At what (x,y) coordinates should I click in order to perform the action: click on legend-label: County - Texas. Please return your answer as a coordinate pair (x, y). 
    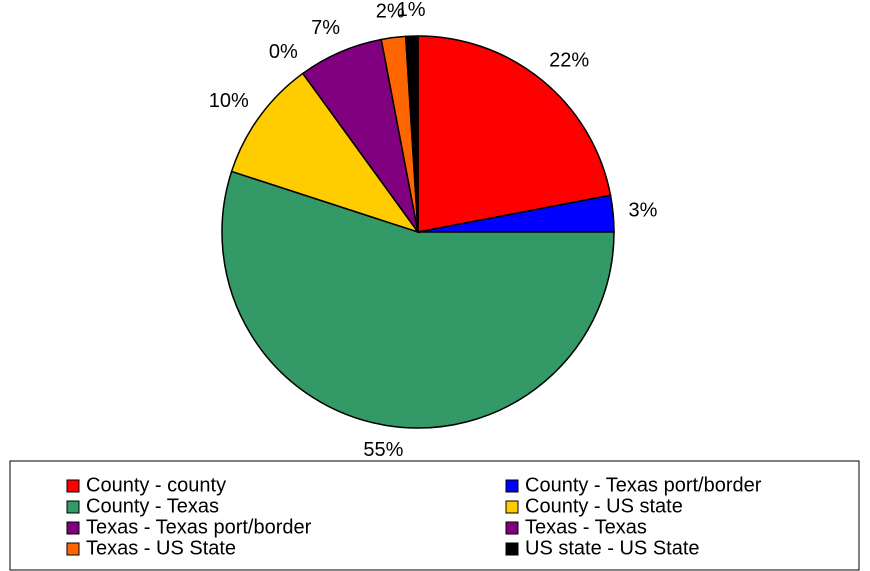
    Looking at the image, I should click on (152, 506).